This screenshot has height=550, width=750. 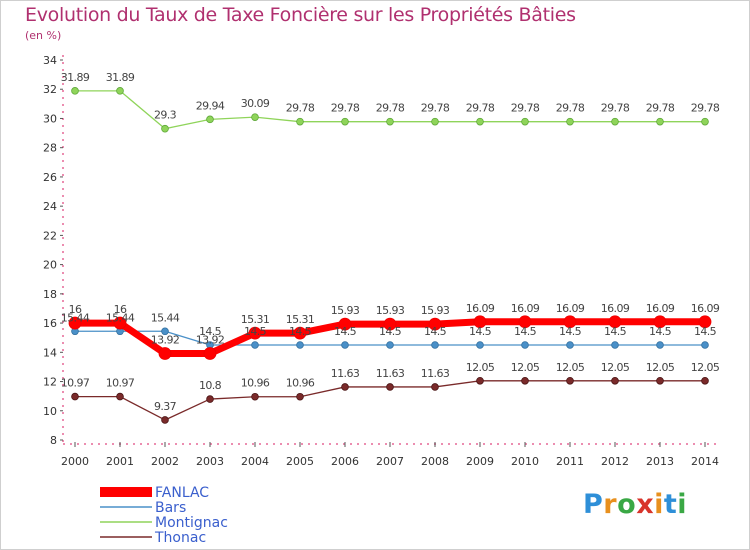 What do you see at coordinates (50, 382) in the screenshot?
I see `y-tick-label: 12` at bounding box center [50, 382].